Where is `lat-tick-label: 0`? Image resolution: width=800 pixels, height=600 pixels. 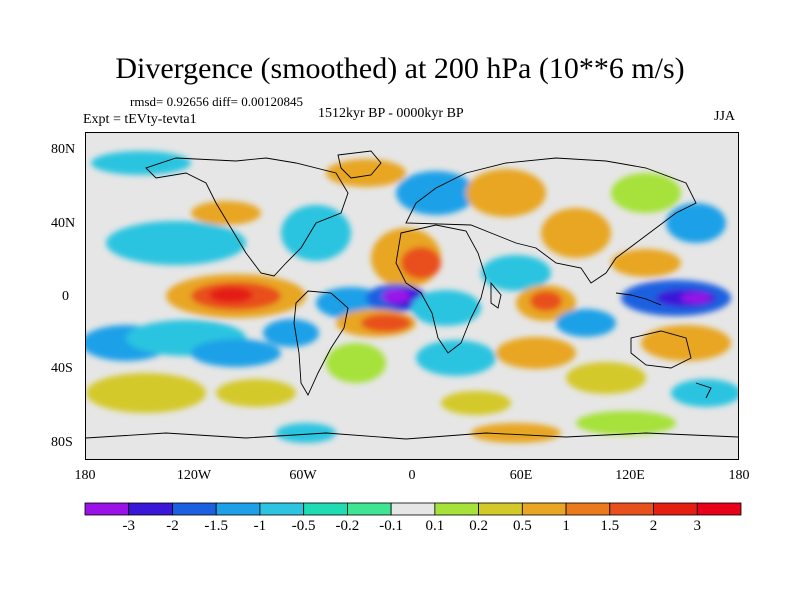 lat-tick-label: 0 is located at coordinates (65, 296).